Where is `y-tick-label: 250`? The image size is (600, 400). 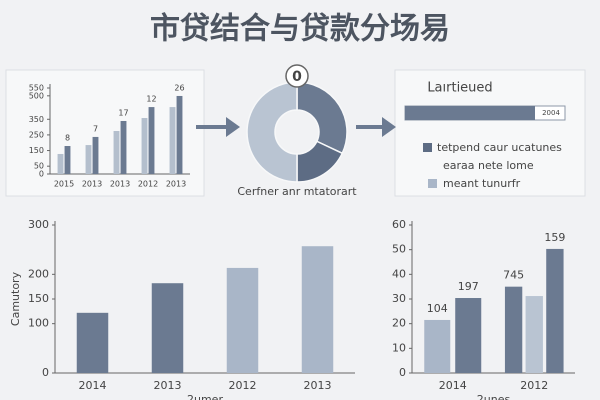 y-tick-label: 250 is located at coordinates (36, 134).